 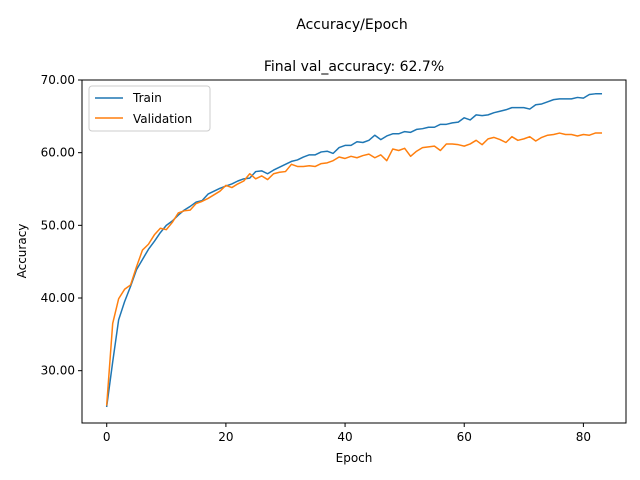 What do you see at coordinates (149, 108) in the screenshot?
I see `legend: Train Validation` at bounding box center [149, 108].